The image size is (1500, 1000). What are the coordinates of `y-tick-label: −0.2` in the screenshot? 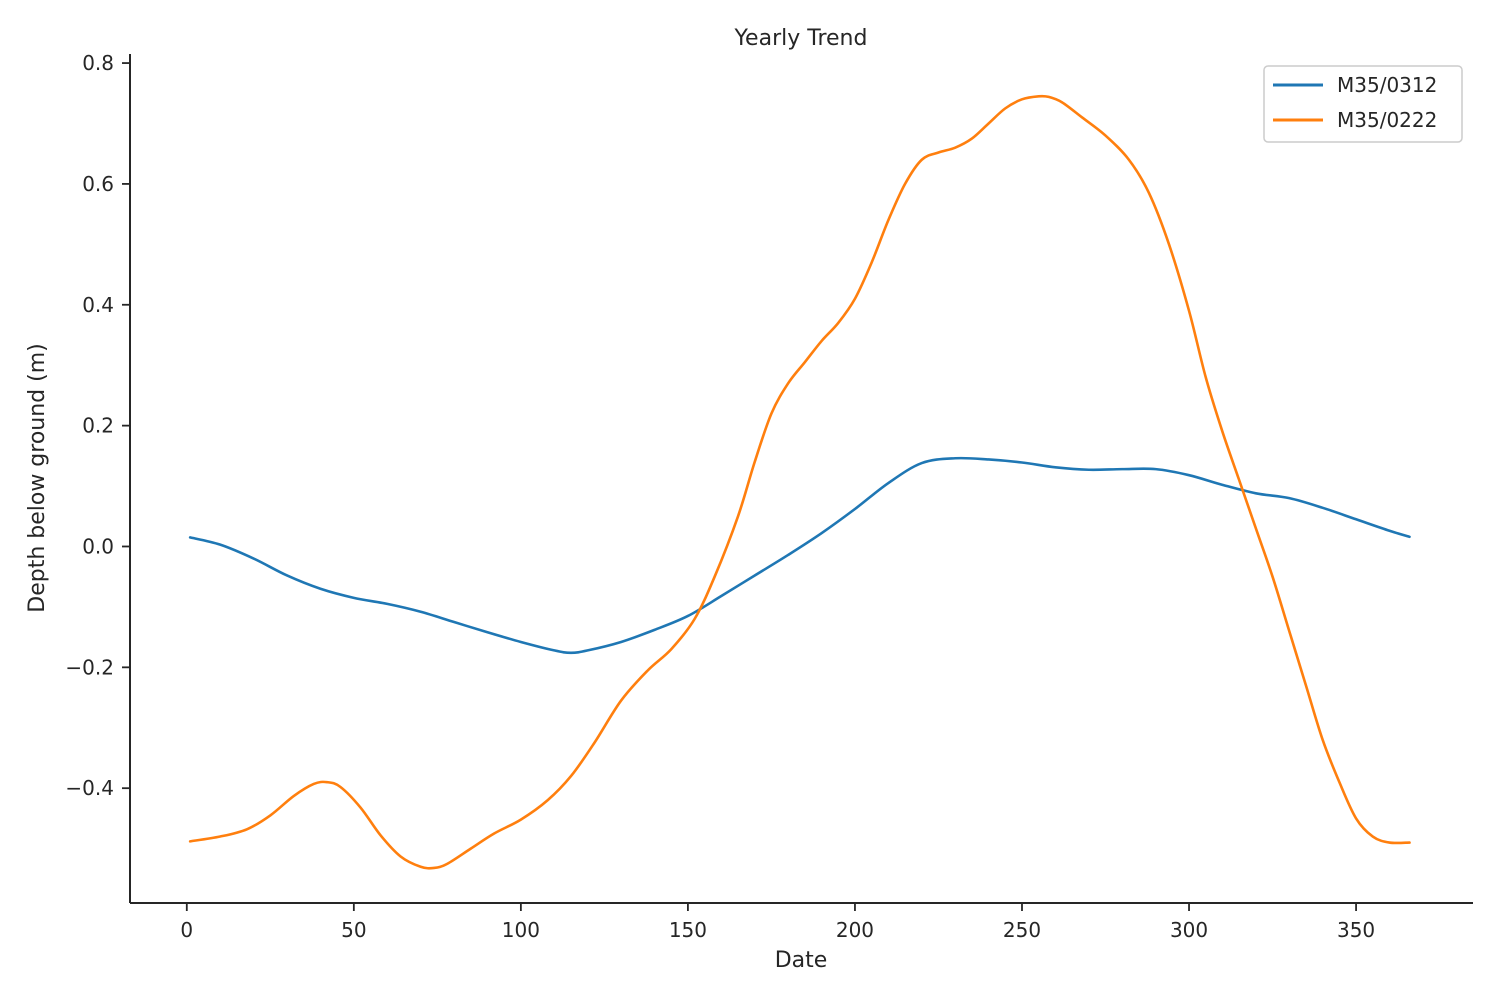 It's located at (89, 667).